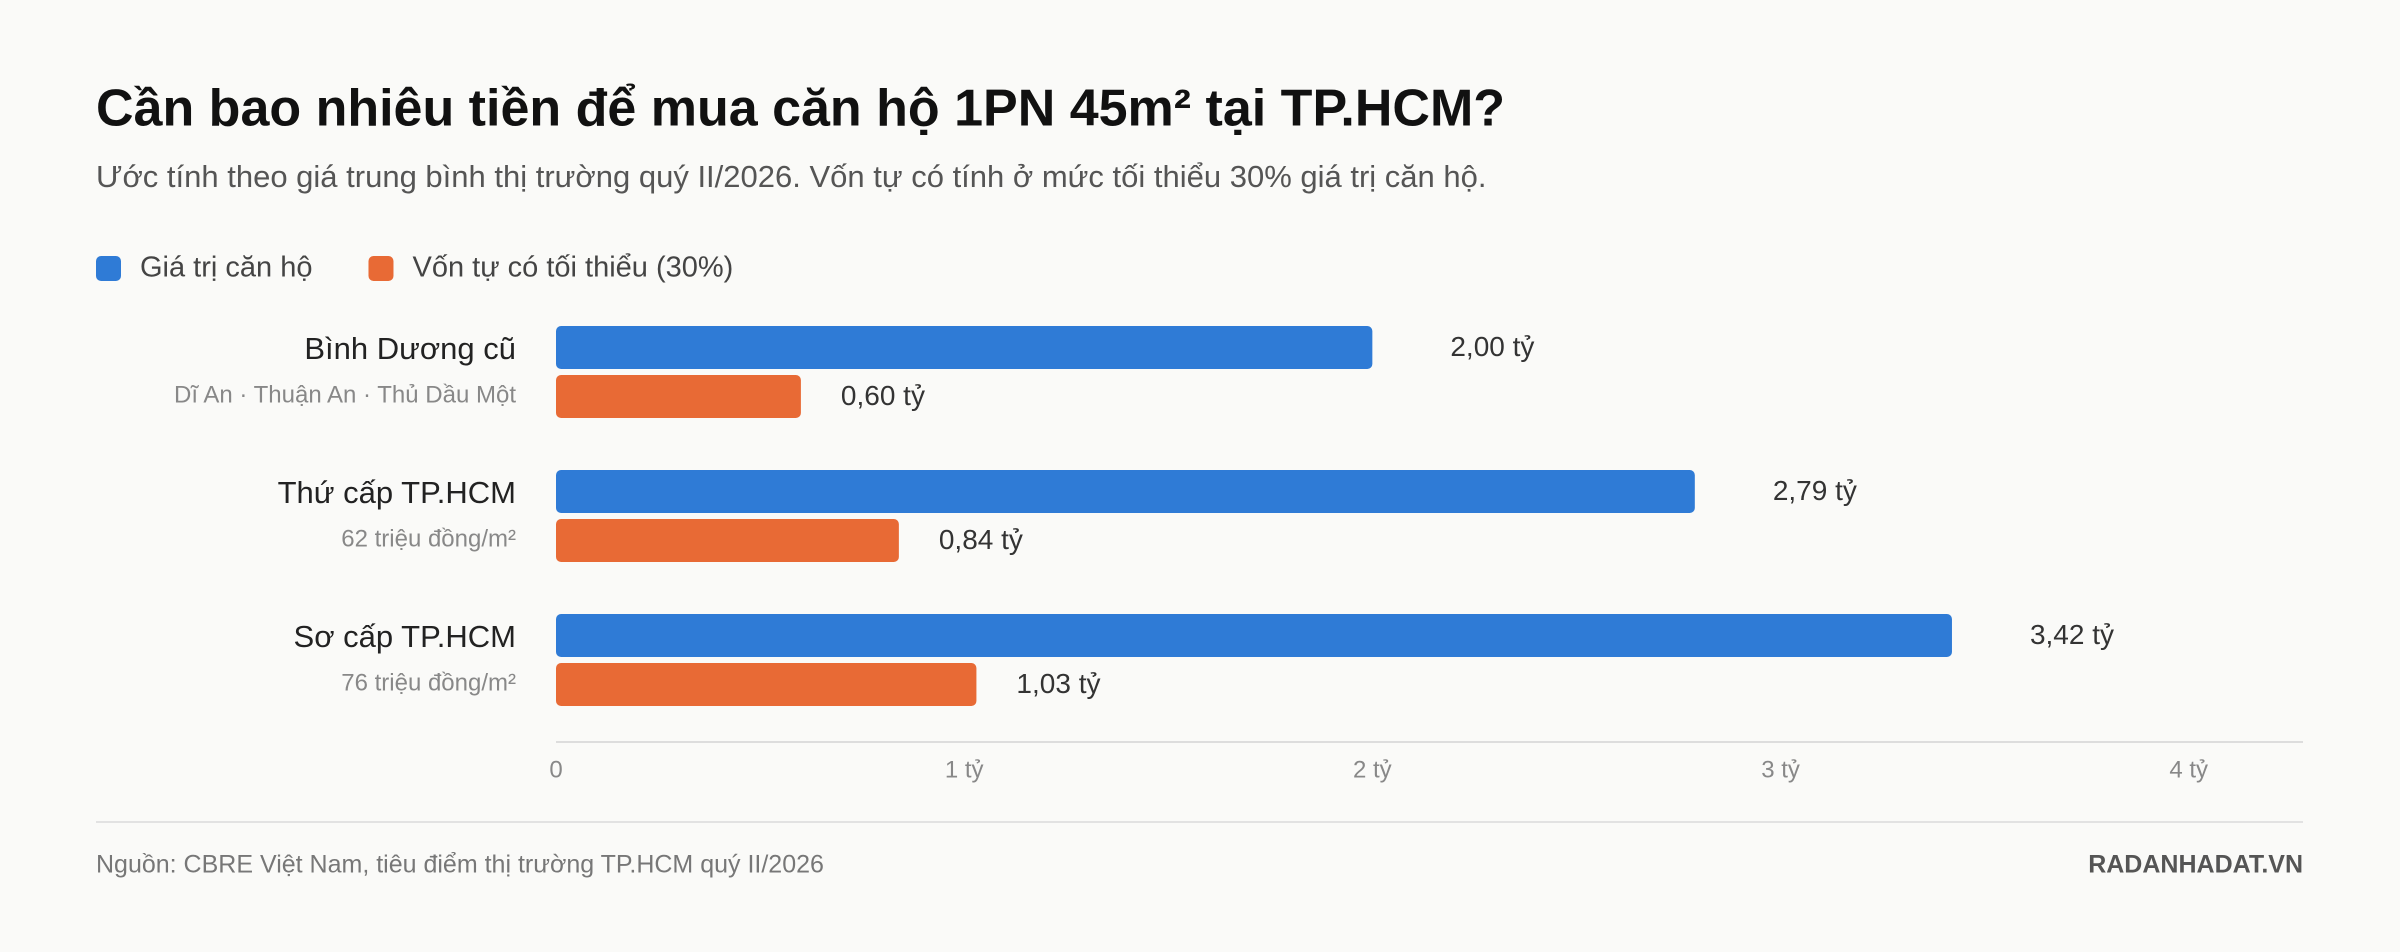  What do you see at coordinates (345, 394) in the screenshot?
I see `category-note: Dĩ An · Thuận An · Thủ Dầu Một` at bounding box center [345, 394].